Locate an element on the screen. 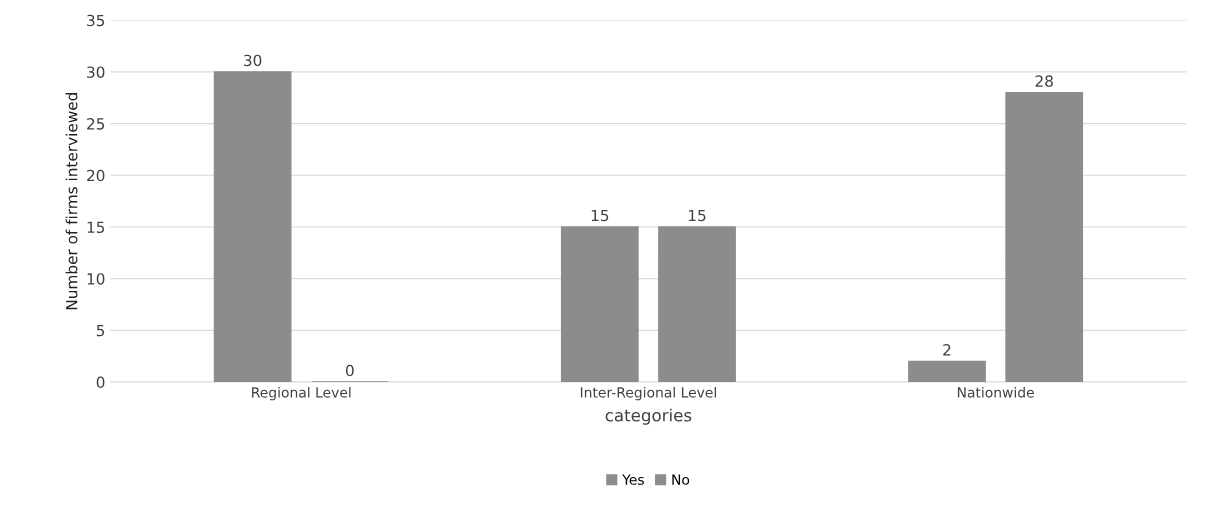 The width and height of the screenshot is (1212, 506). y-tick-label: 35 is located at coordinates (96, 20).